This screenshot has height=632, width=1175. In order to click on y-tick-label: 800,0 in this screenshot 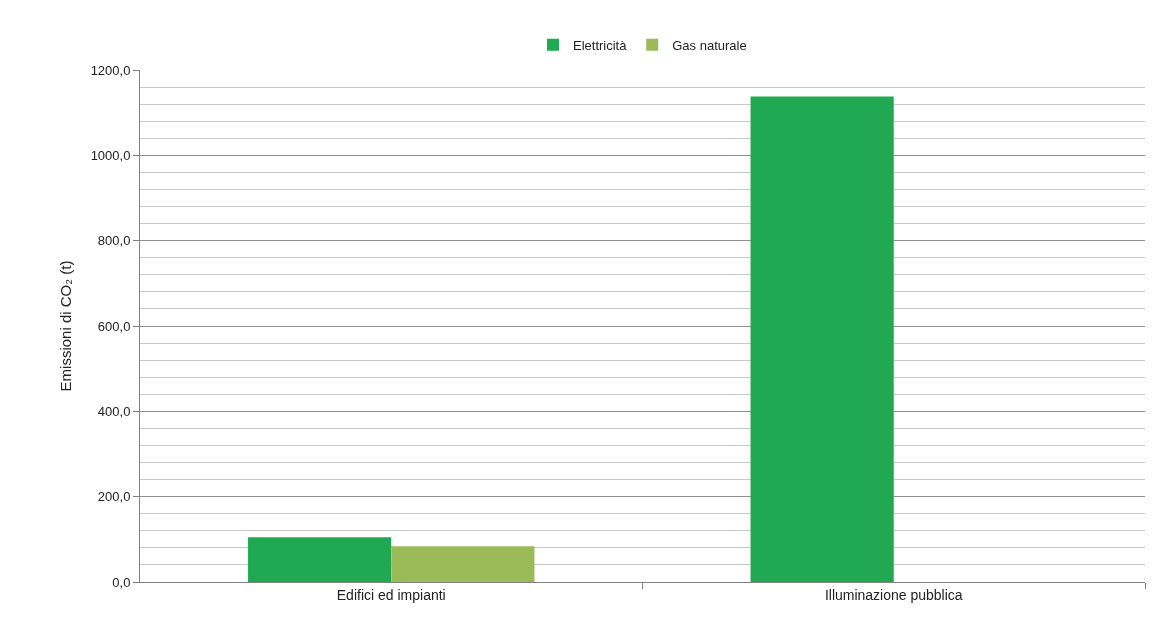, I will do `click(114, 241)`.